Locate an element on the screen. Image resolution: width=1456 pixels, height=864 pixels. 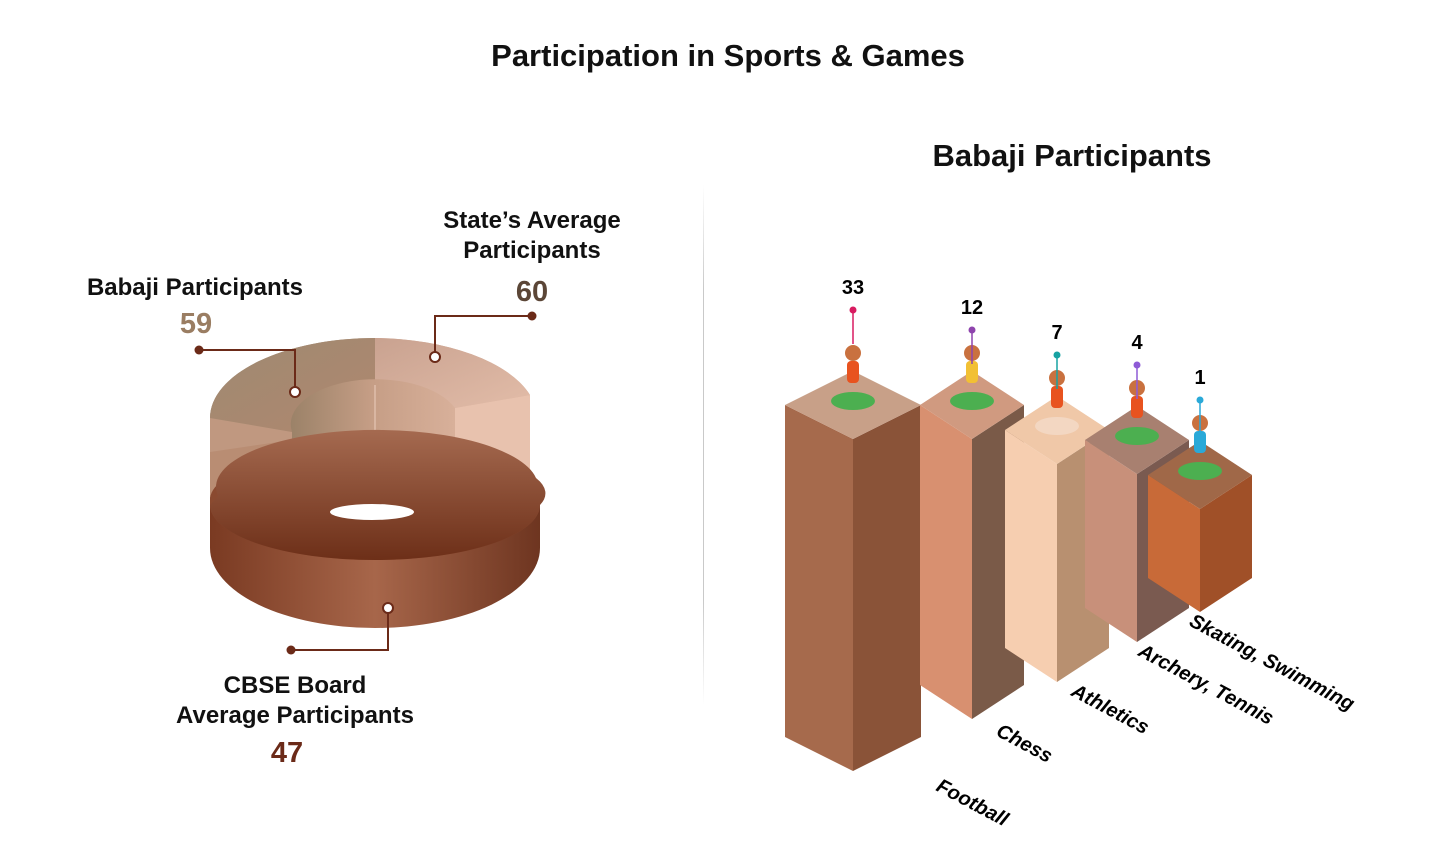
connector-state is located at coordinates (483, 337).